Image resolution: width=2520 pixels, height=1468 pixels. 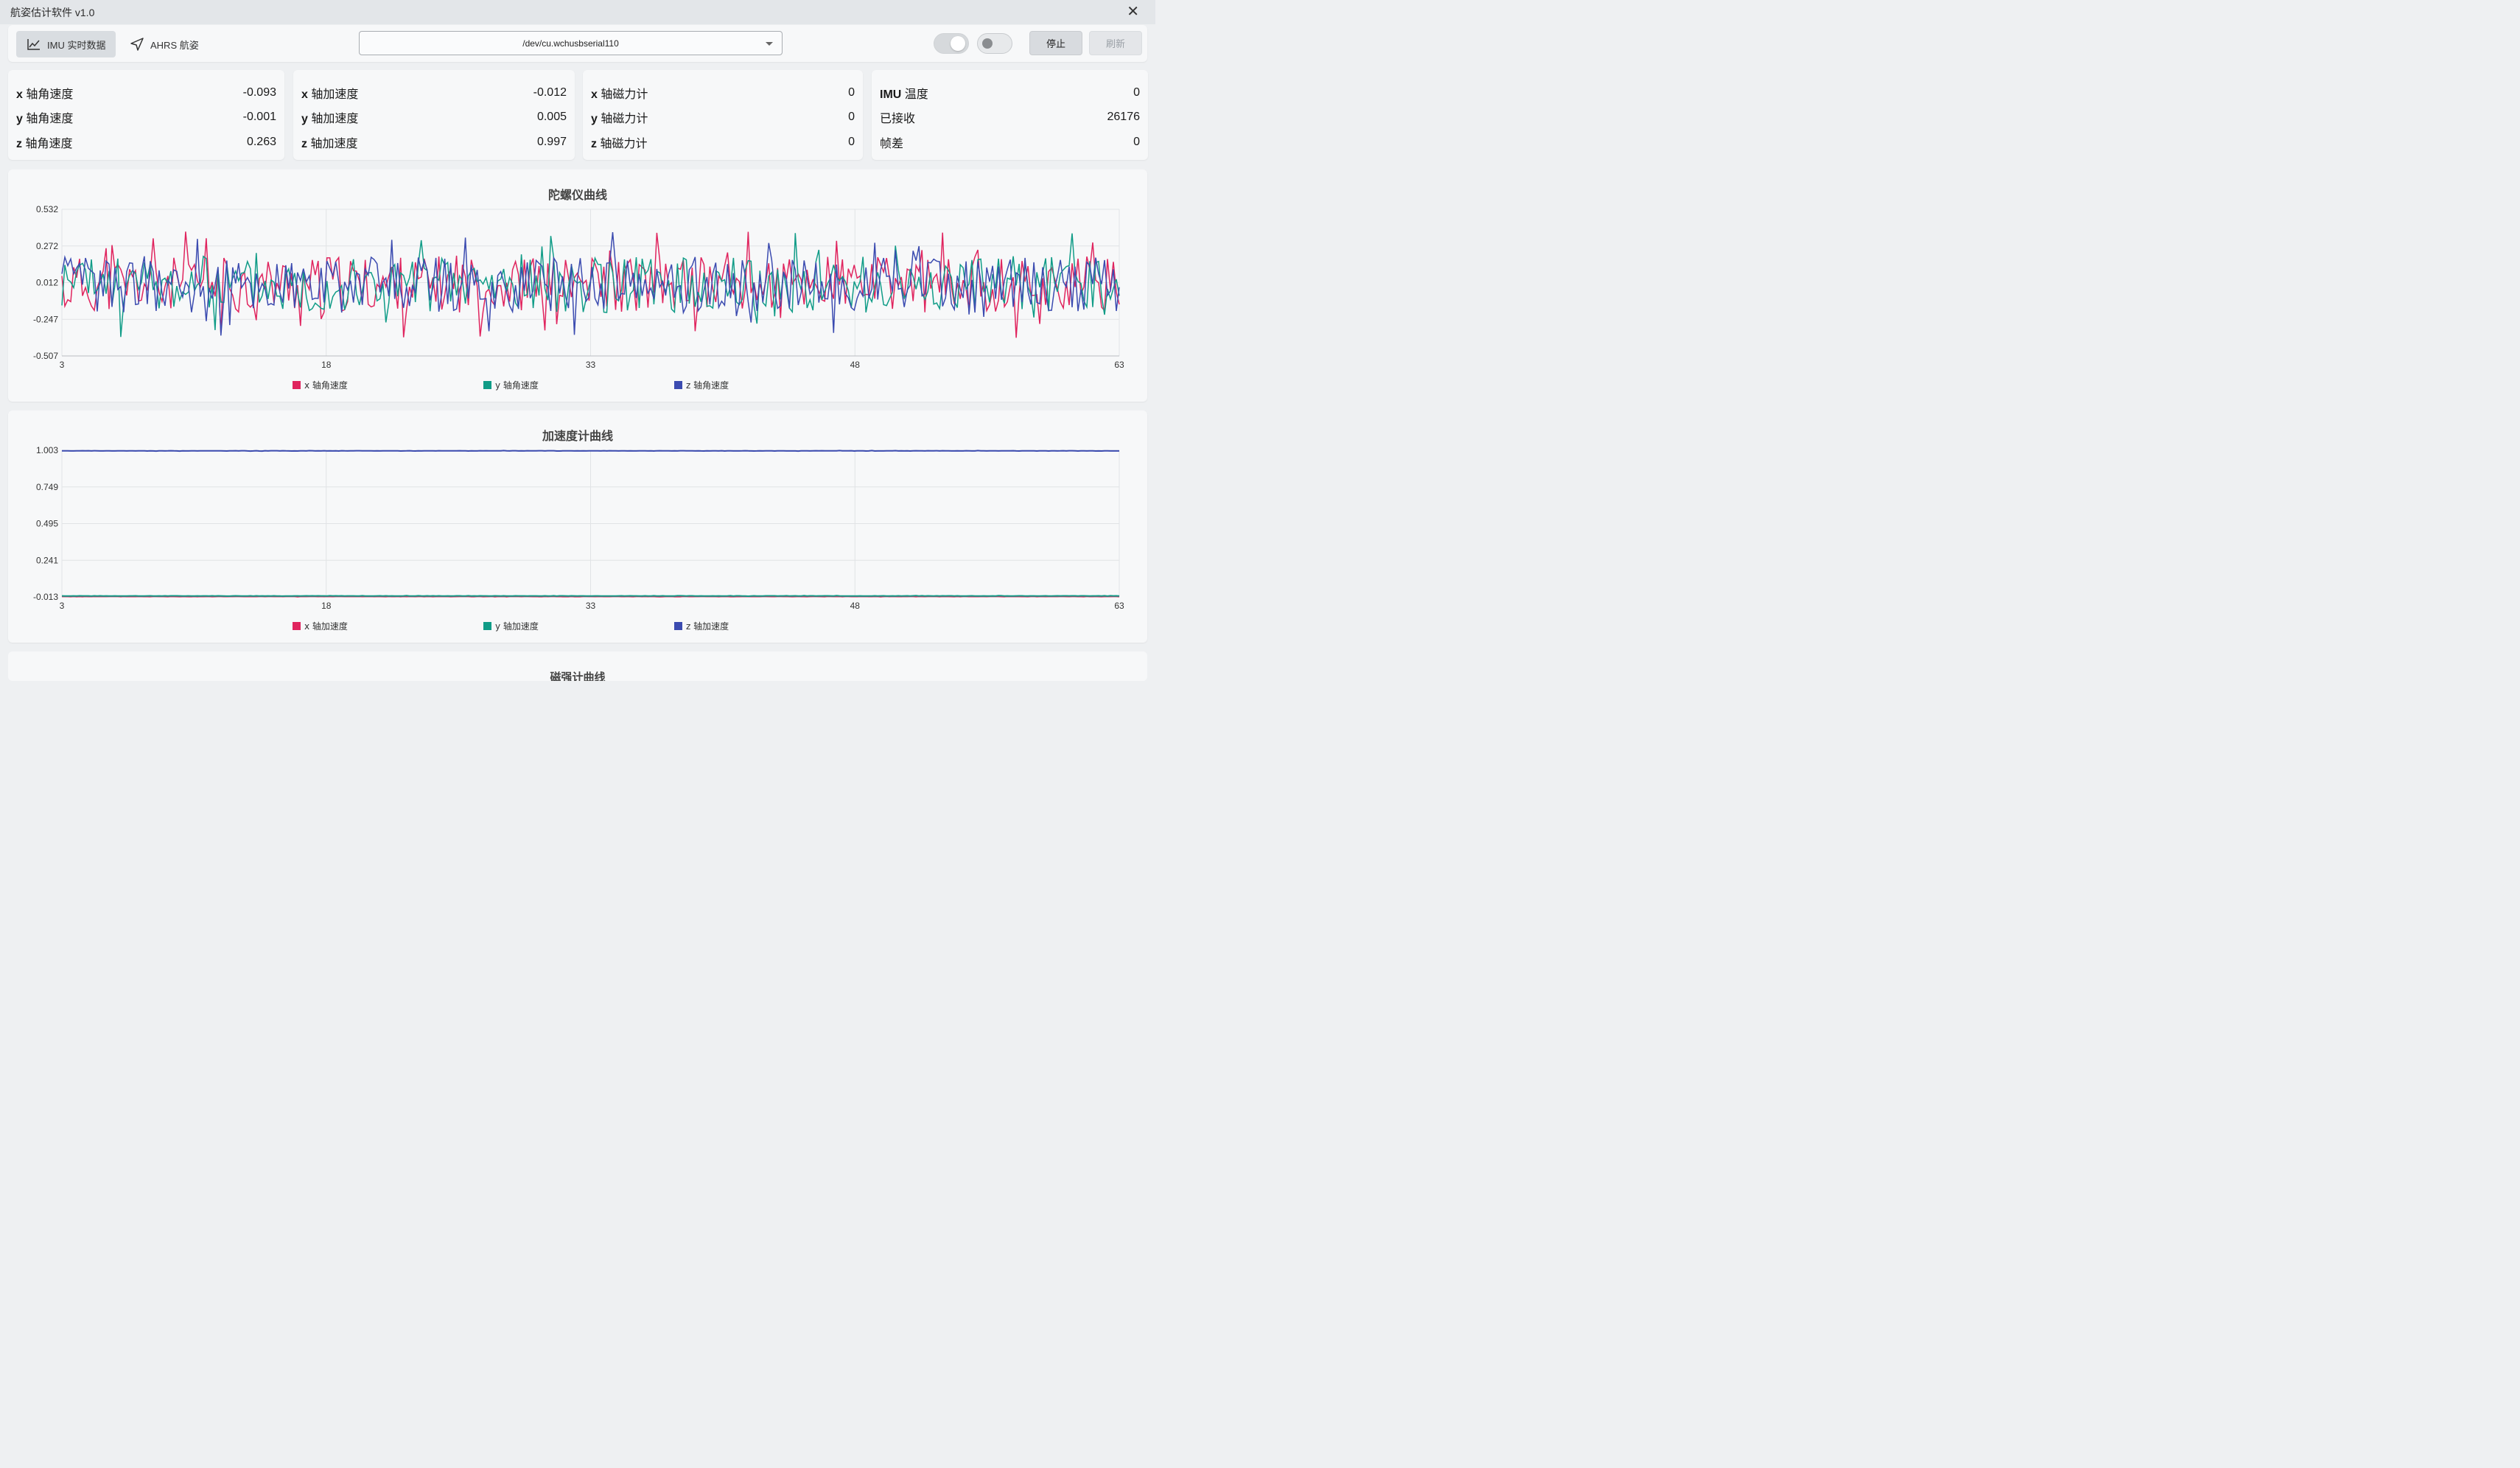 I want to click on y-tick-label: 0.012, so click(x=47, y=283).